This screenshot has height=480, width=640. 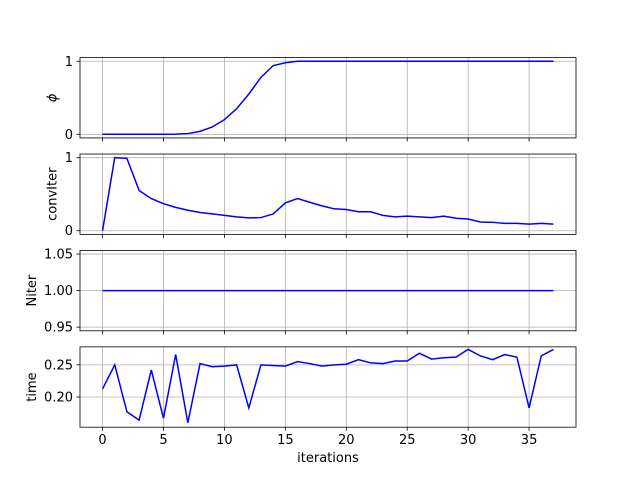 I want to click on y-axis-label: Niter, so click(x=32, y=290).